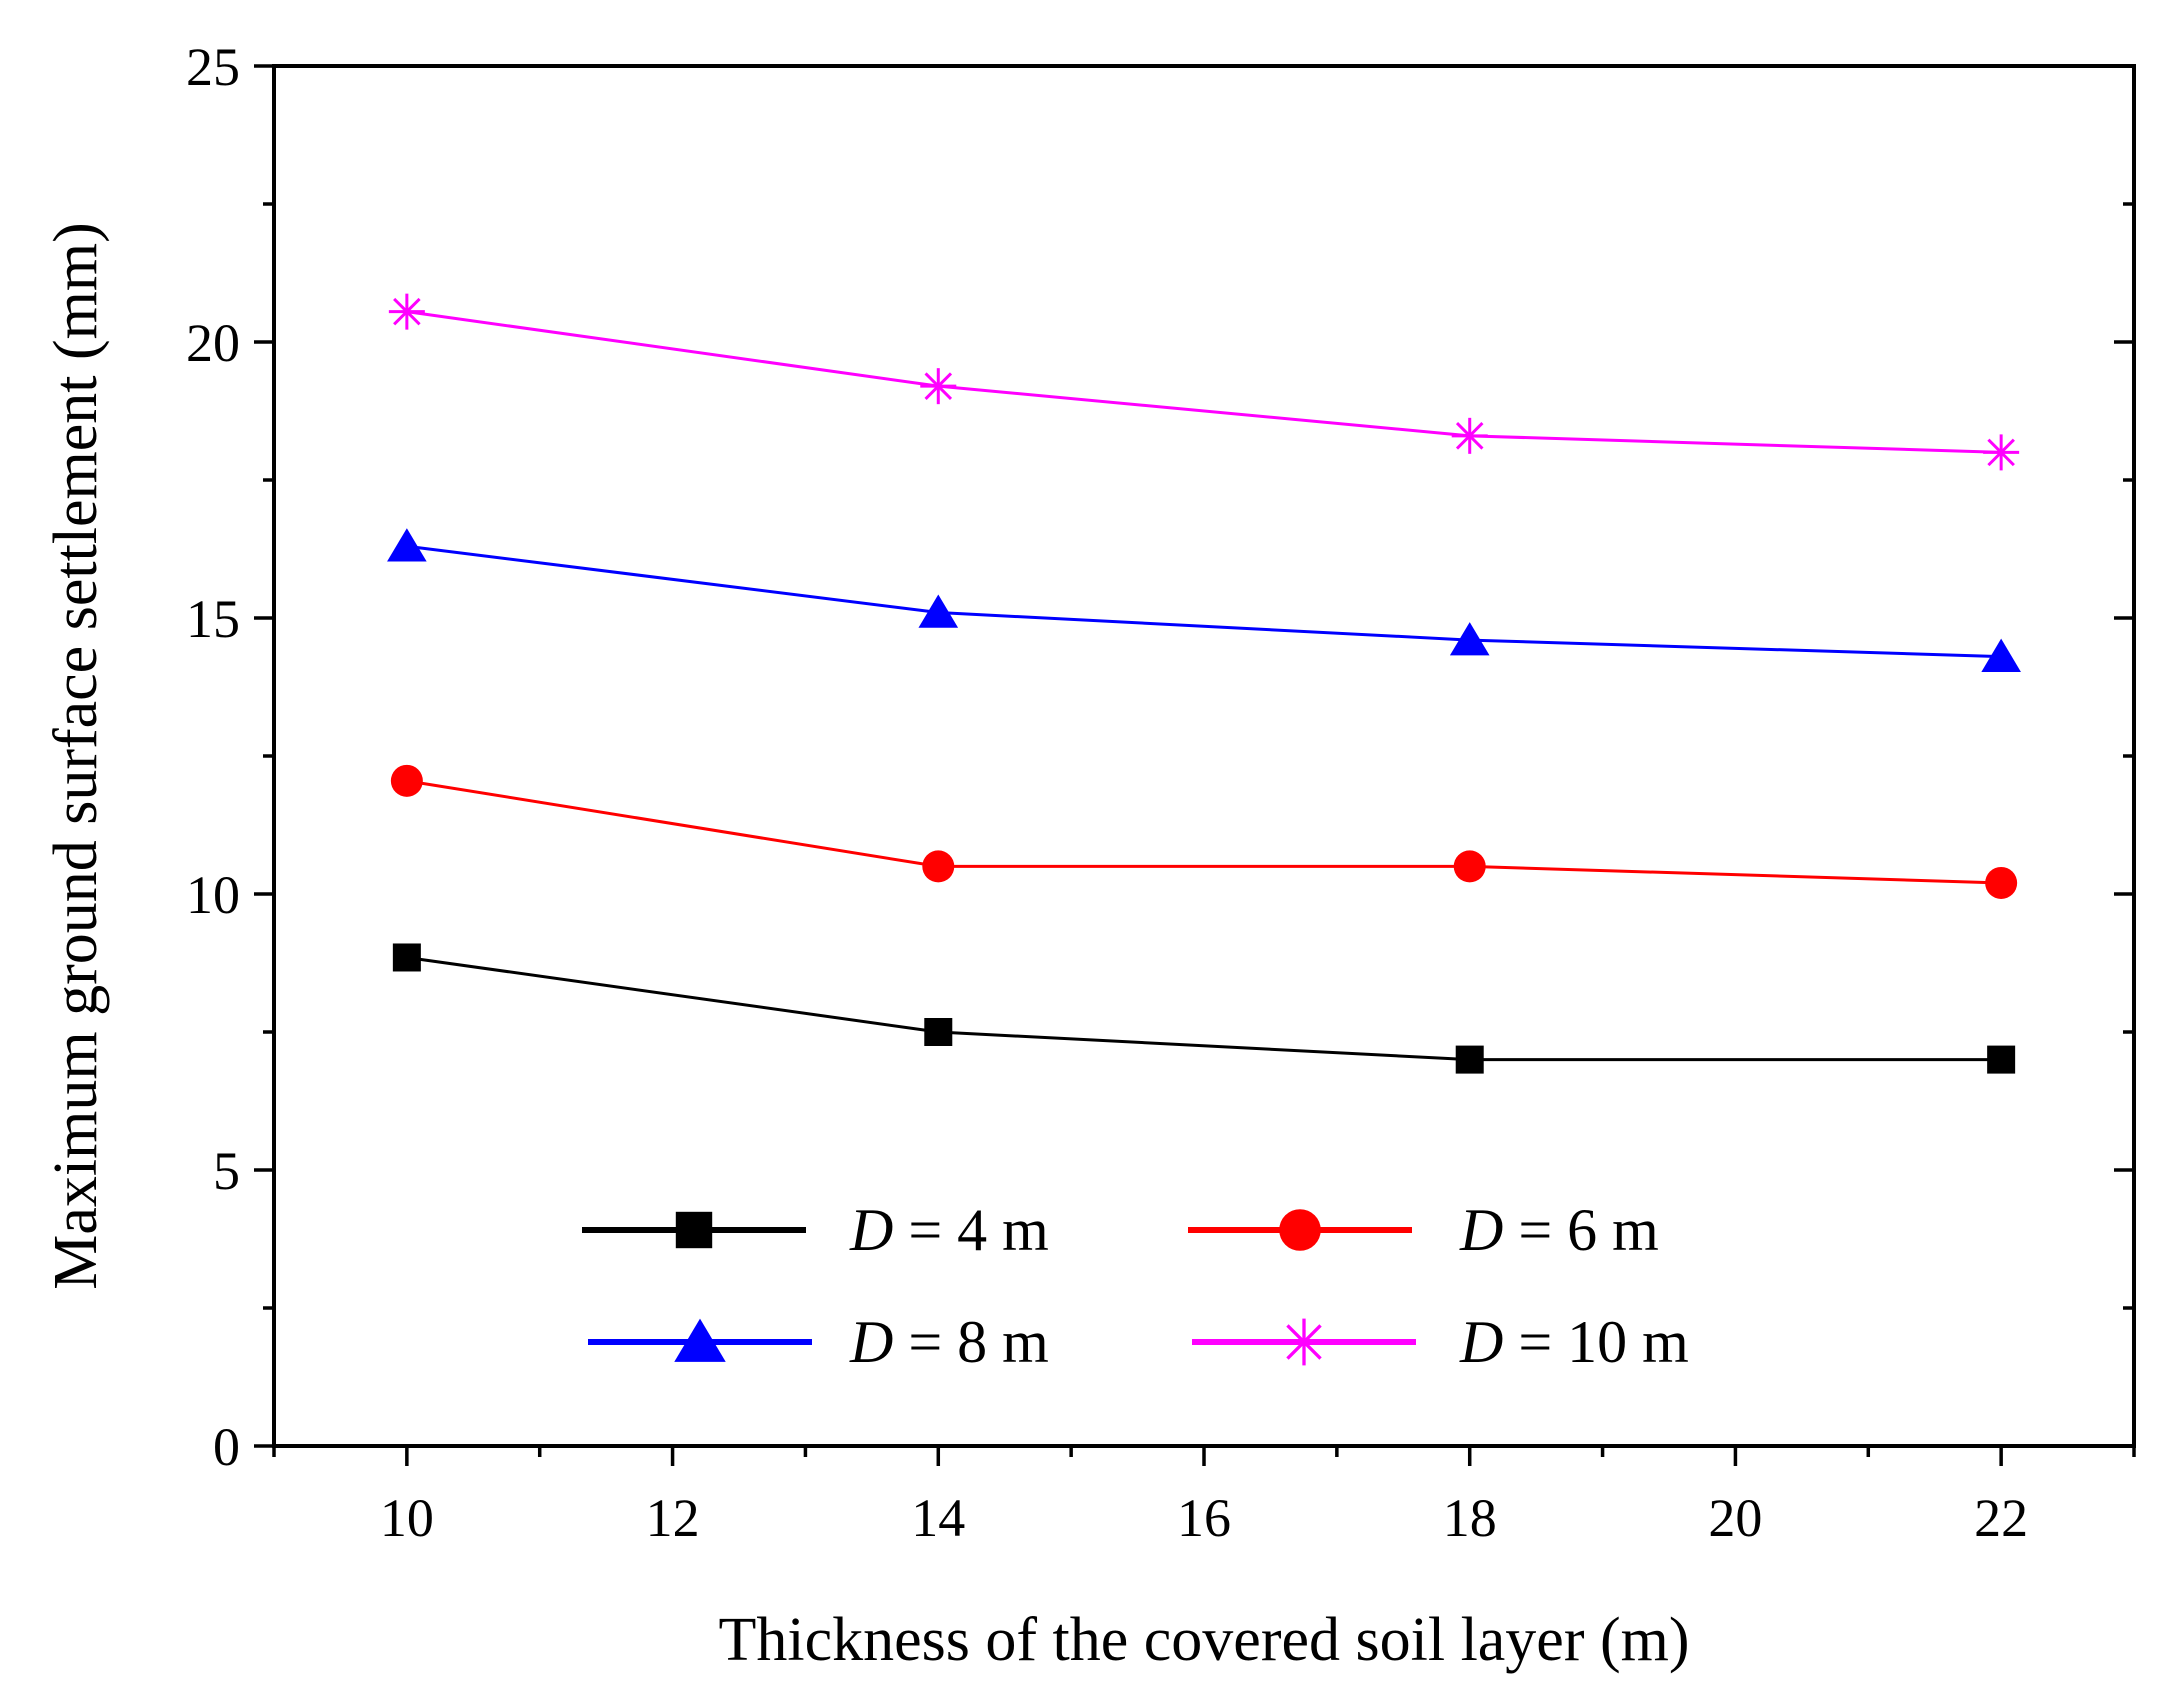  I want to click on legend-label: D = 10 m, so click(1574, 1342).